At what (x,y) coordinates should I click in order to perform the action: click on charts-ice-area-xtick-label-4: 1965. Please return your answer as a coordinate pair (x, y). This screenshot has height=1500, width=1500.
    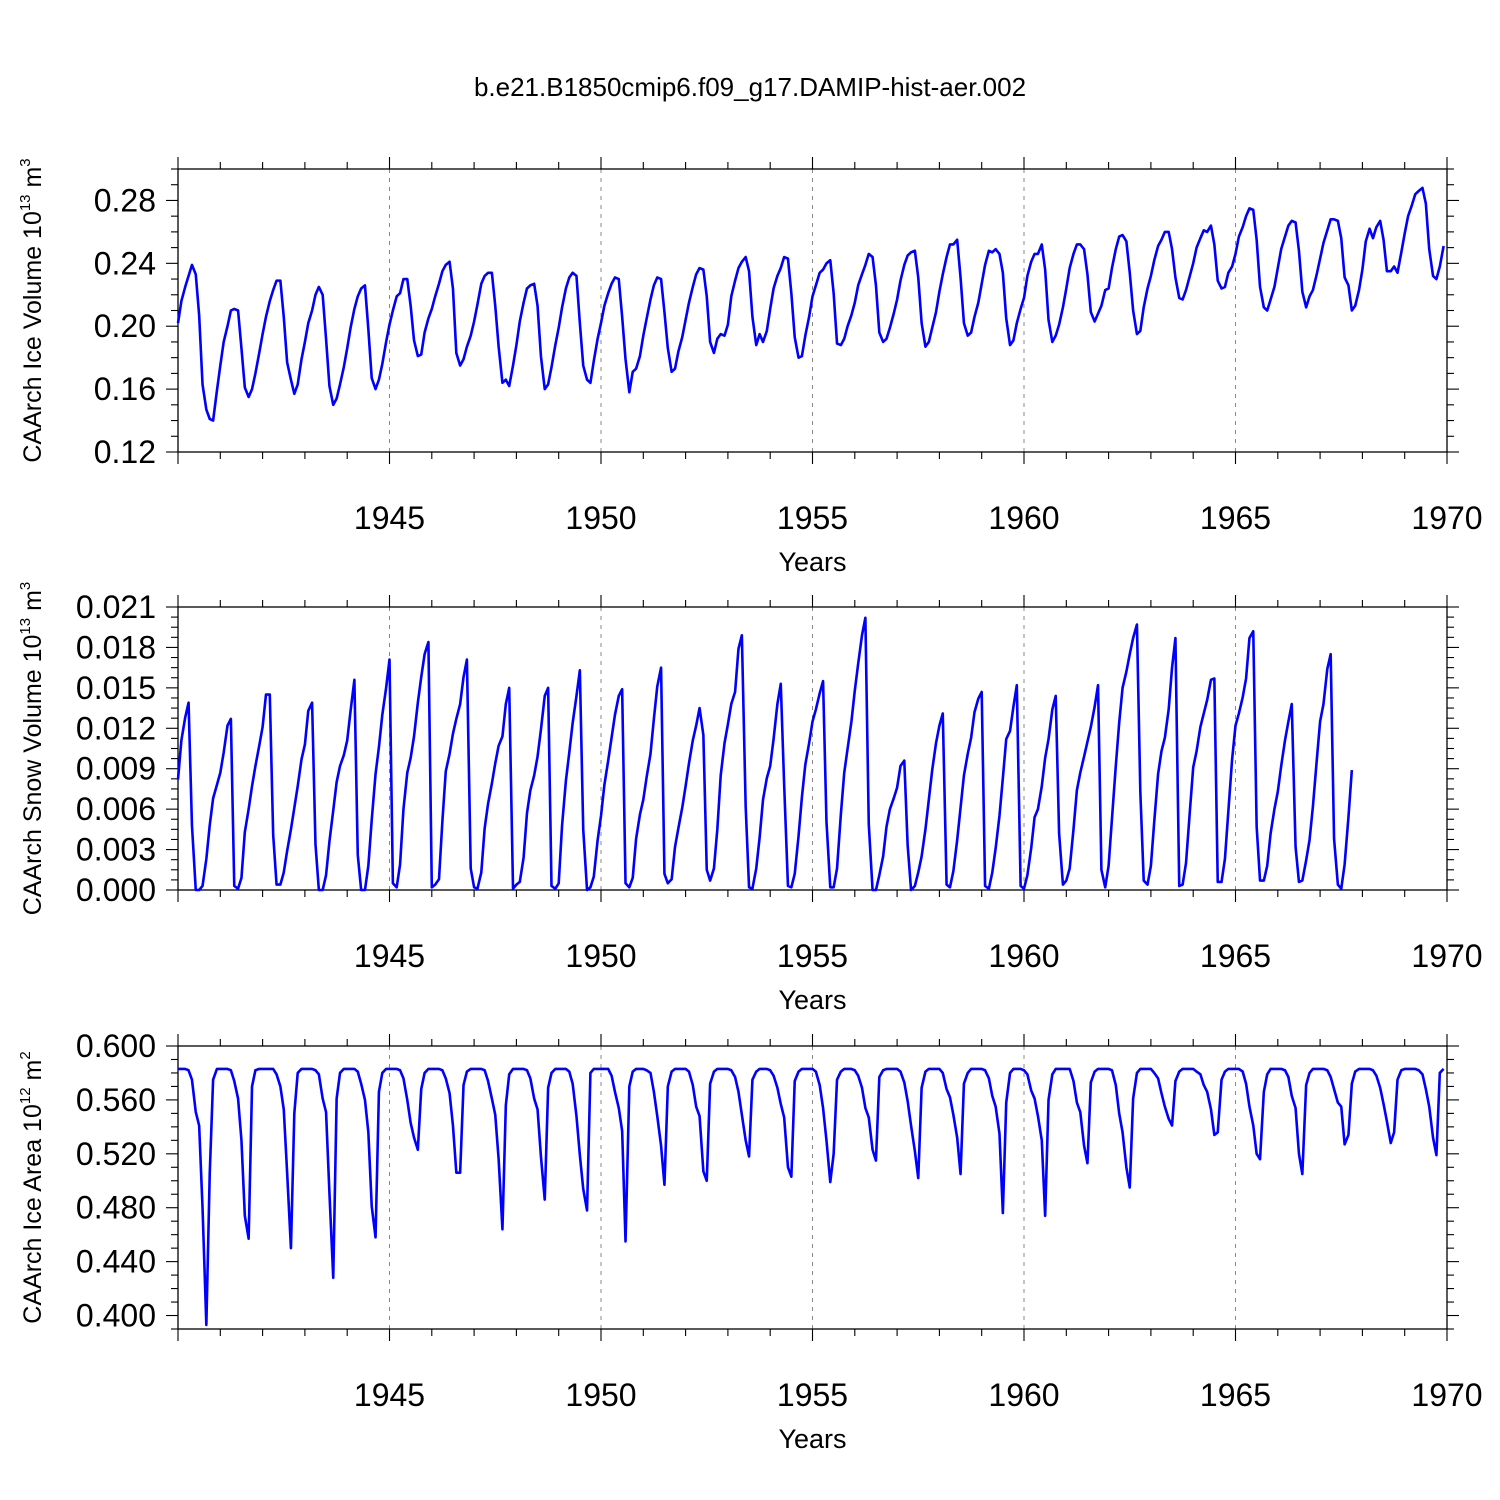
    Looking at the image, I should click on (1235, 1395).